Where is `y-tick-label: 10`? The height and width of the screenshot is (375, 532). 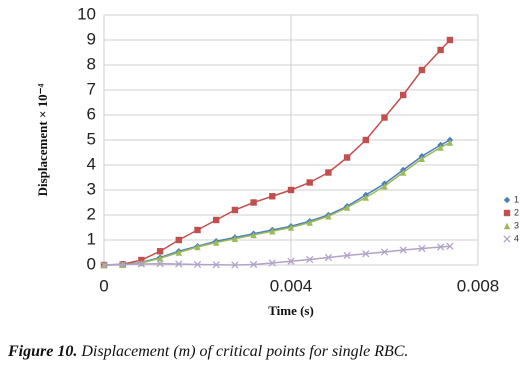 y-tick-label: 10 is located at coordinates (86, 13).